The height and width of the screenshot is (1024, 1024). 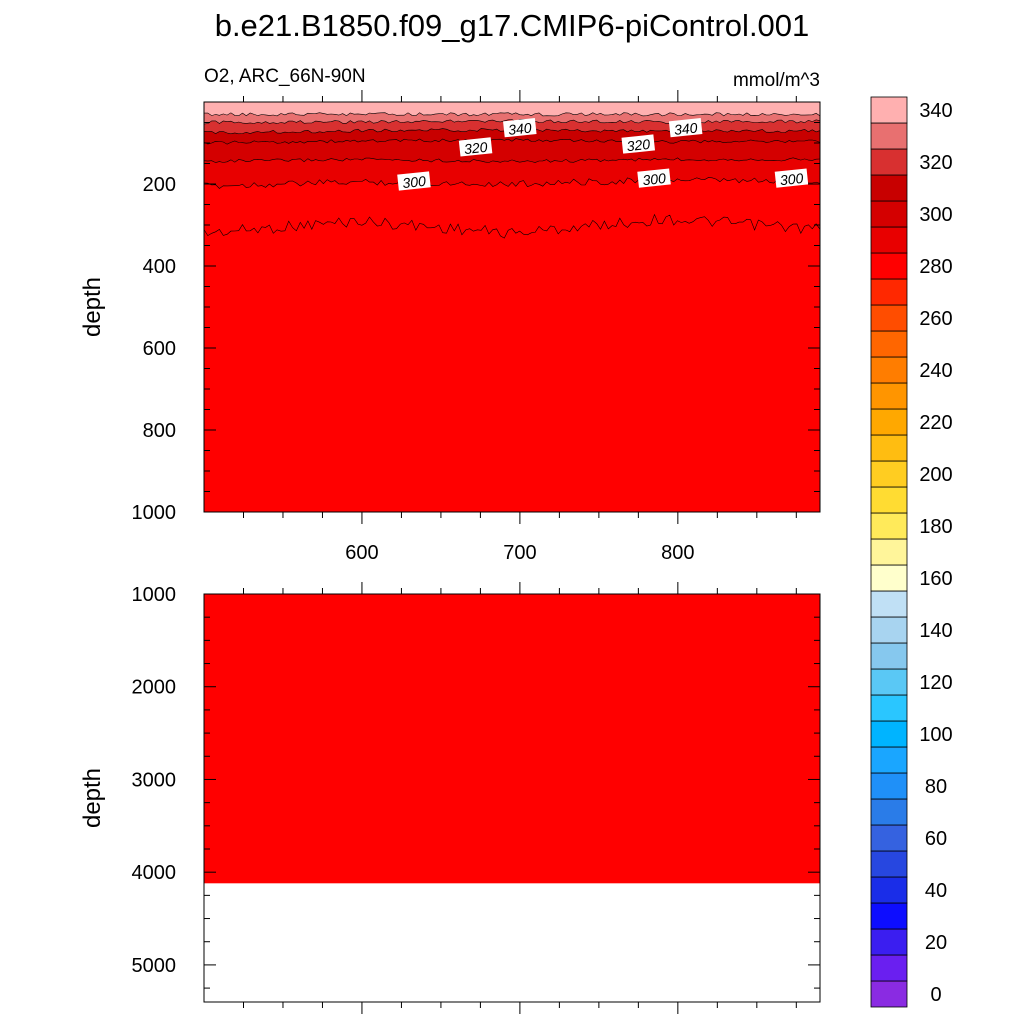 What do you see at coordinates (935, 423) in the screenshot?
I see `colorbar-label: 220` at bounding box center [935, 423].